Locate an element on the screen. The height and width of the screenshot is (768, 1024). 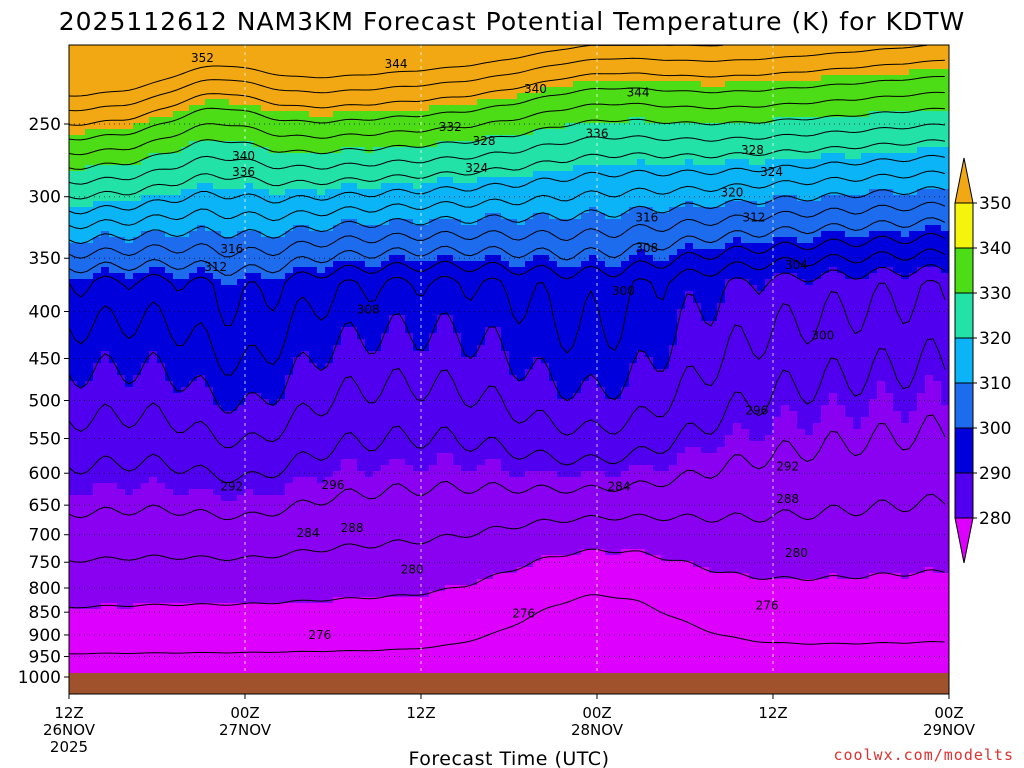
ground-surface is located at coordinates (509, 683).